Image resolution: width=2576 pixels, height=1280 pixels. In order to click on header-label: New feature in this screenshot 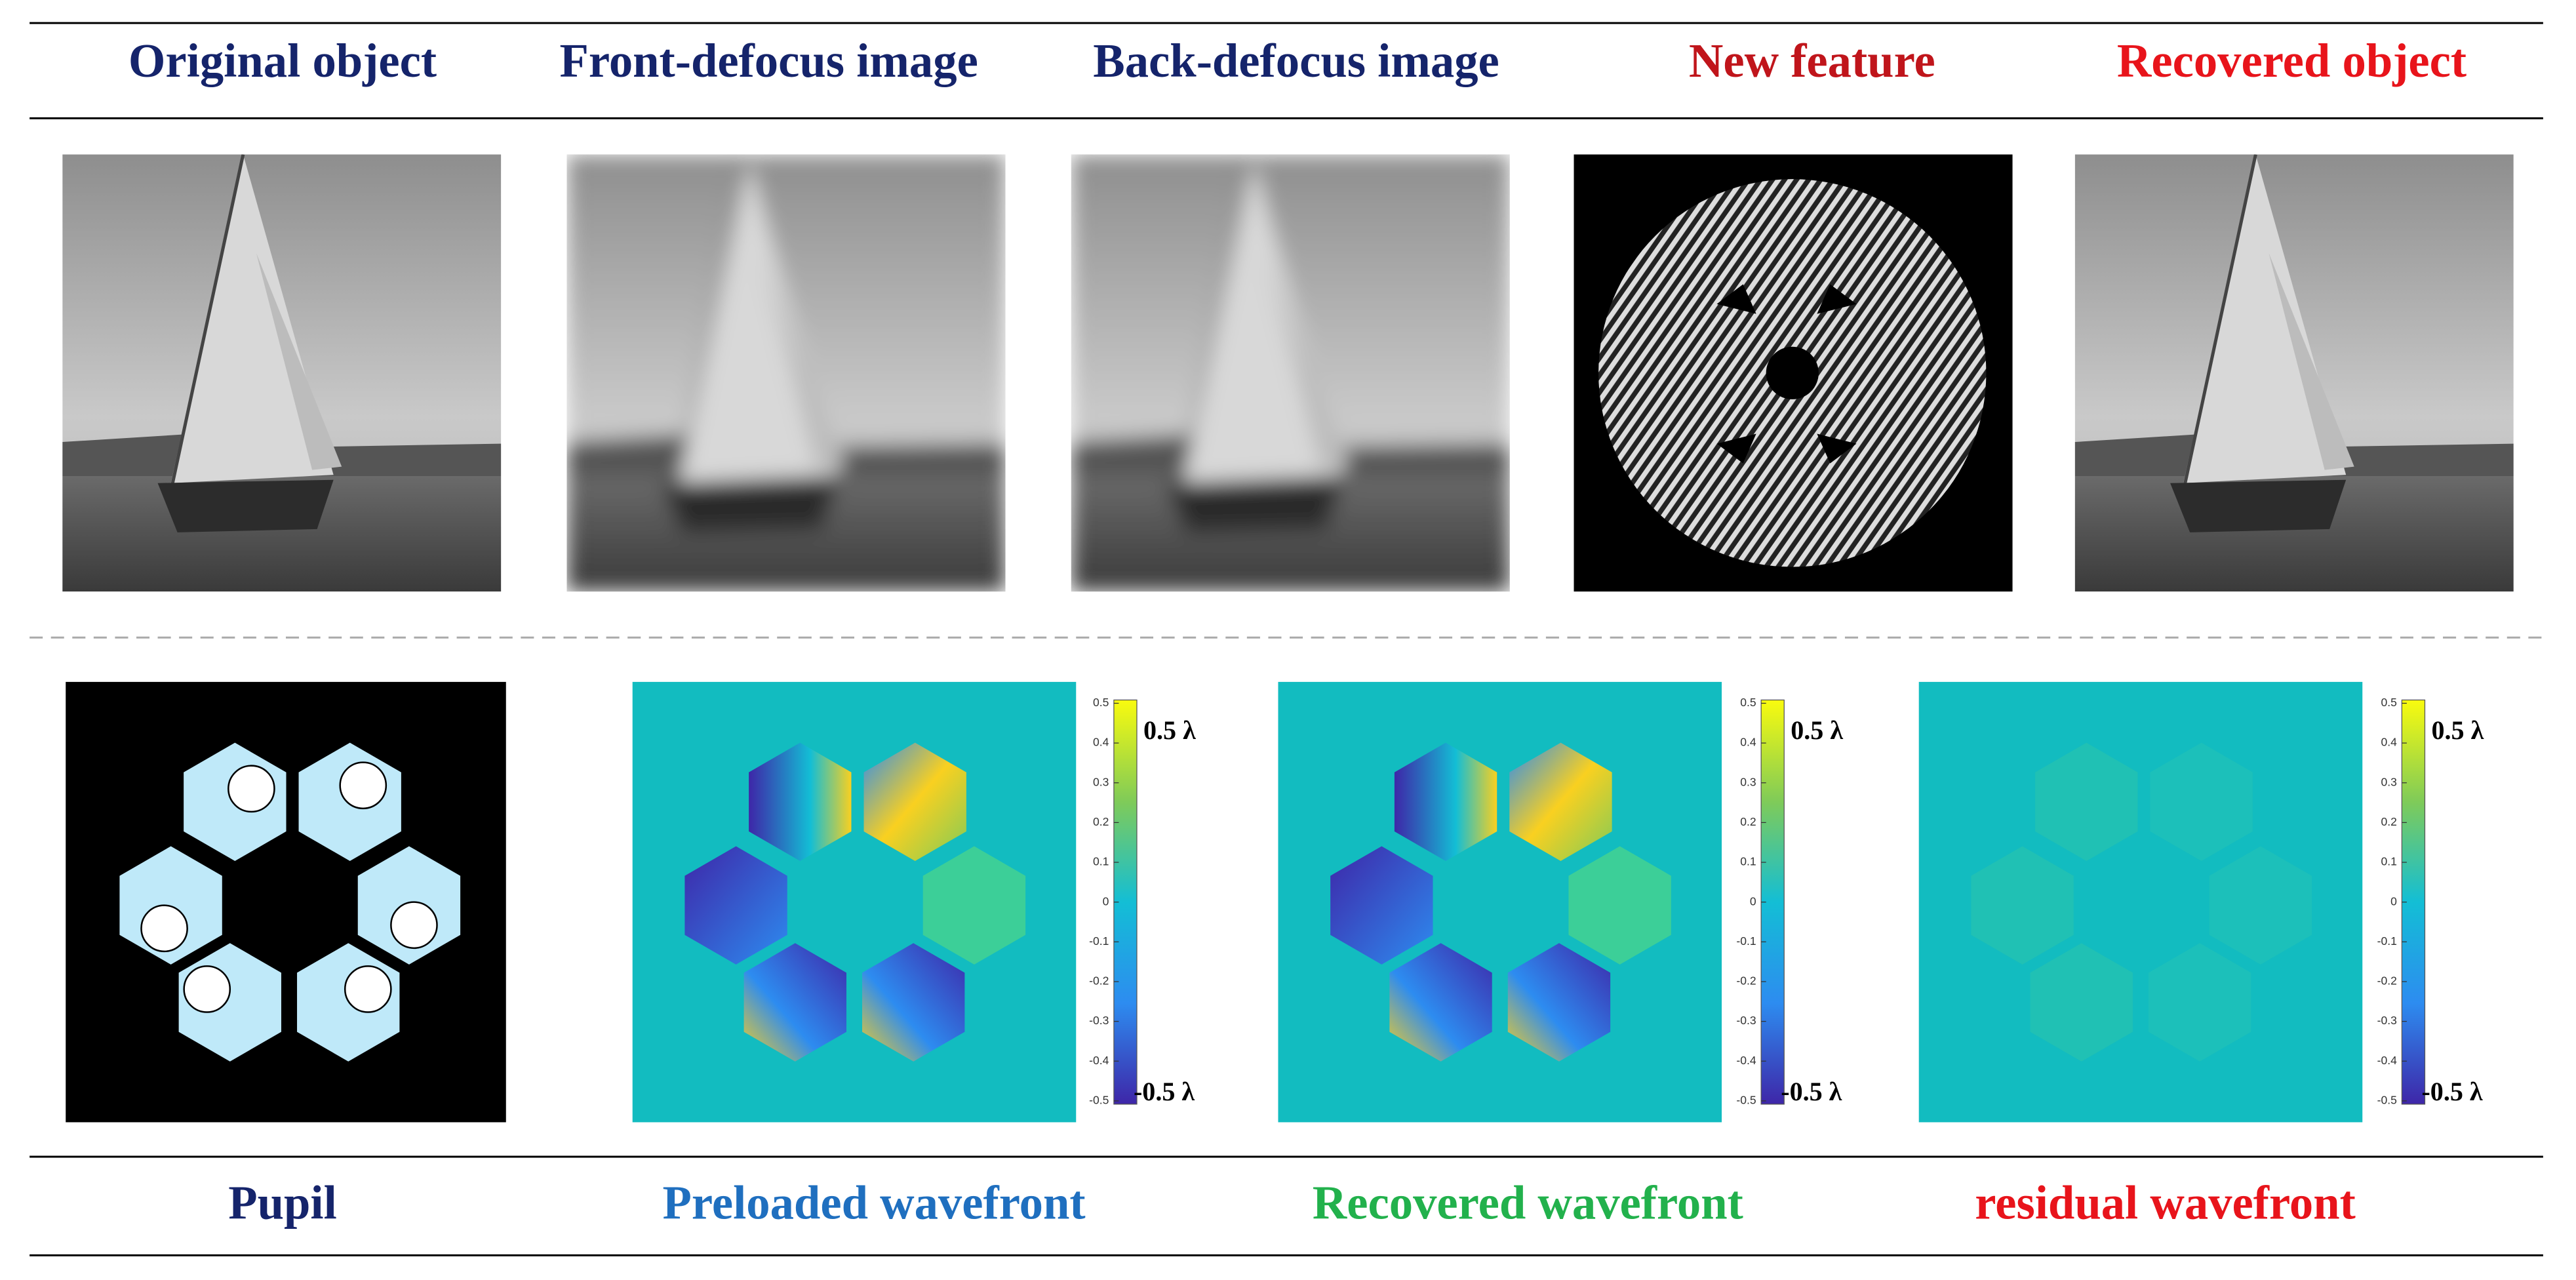, I will do `click(1812, 60)`.